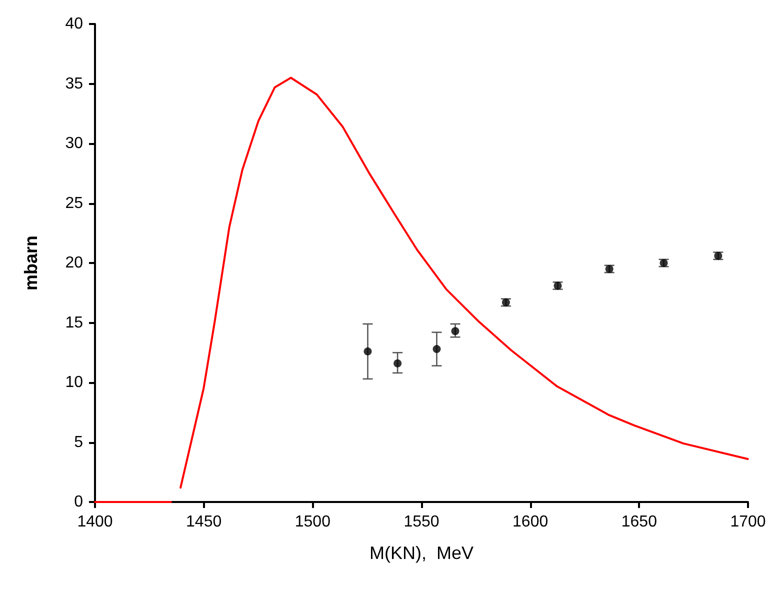 This screenshot has width=781, height=589. Describe the element at coordinates (79, 502) in the screenshot. I see `y-tick-label: 0` at that location.